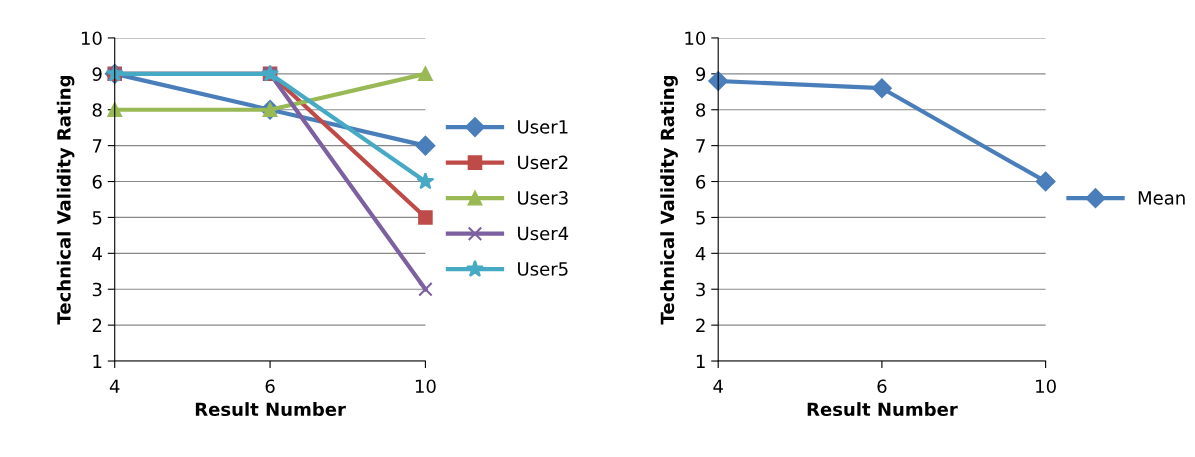  I want to click on legend-label: Mean, so click(1161, 198).